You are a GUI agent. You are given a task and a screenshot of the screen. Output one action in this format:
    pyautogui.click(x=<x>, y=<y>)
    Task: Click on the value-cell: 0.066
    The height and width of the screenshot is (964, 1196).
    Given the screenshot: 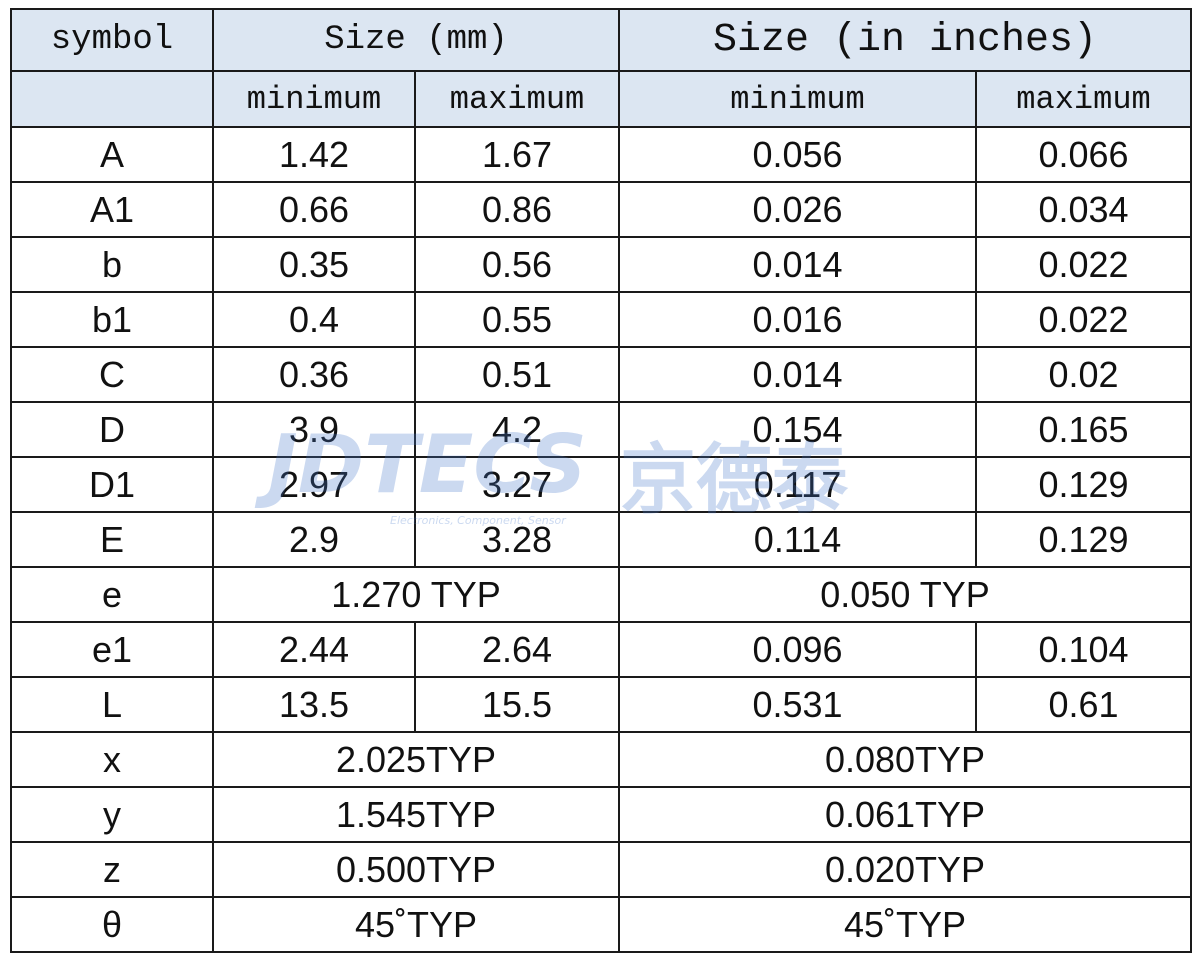 What is the action you would take?
    pyautogui.click(x=1084, y=154)
    